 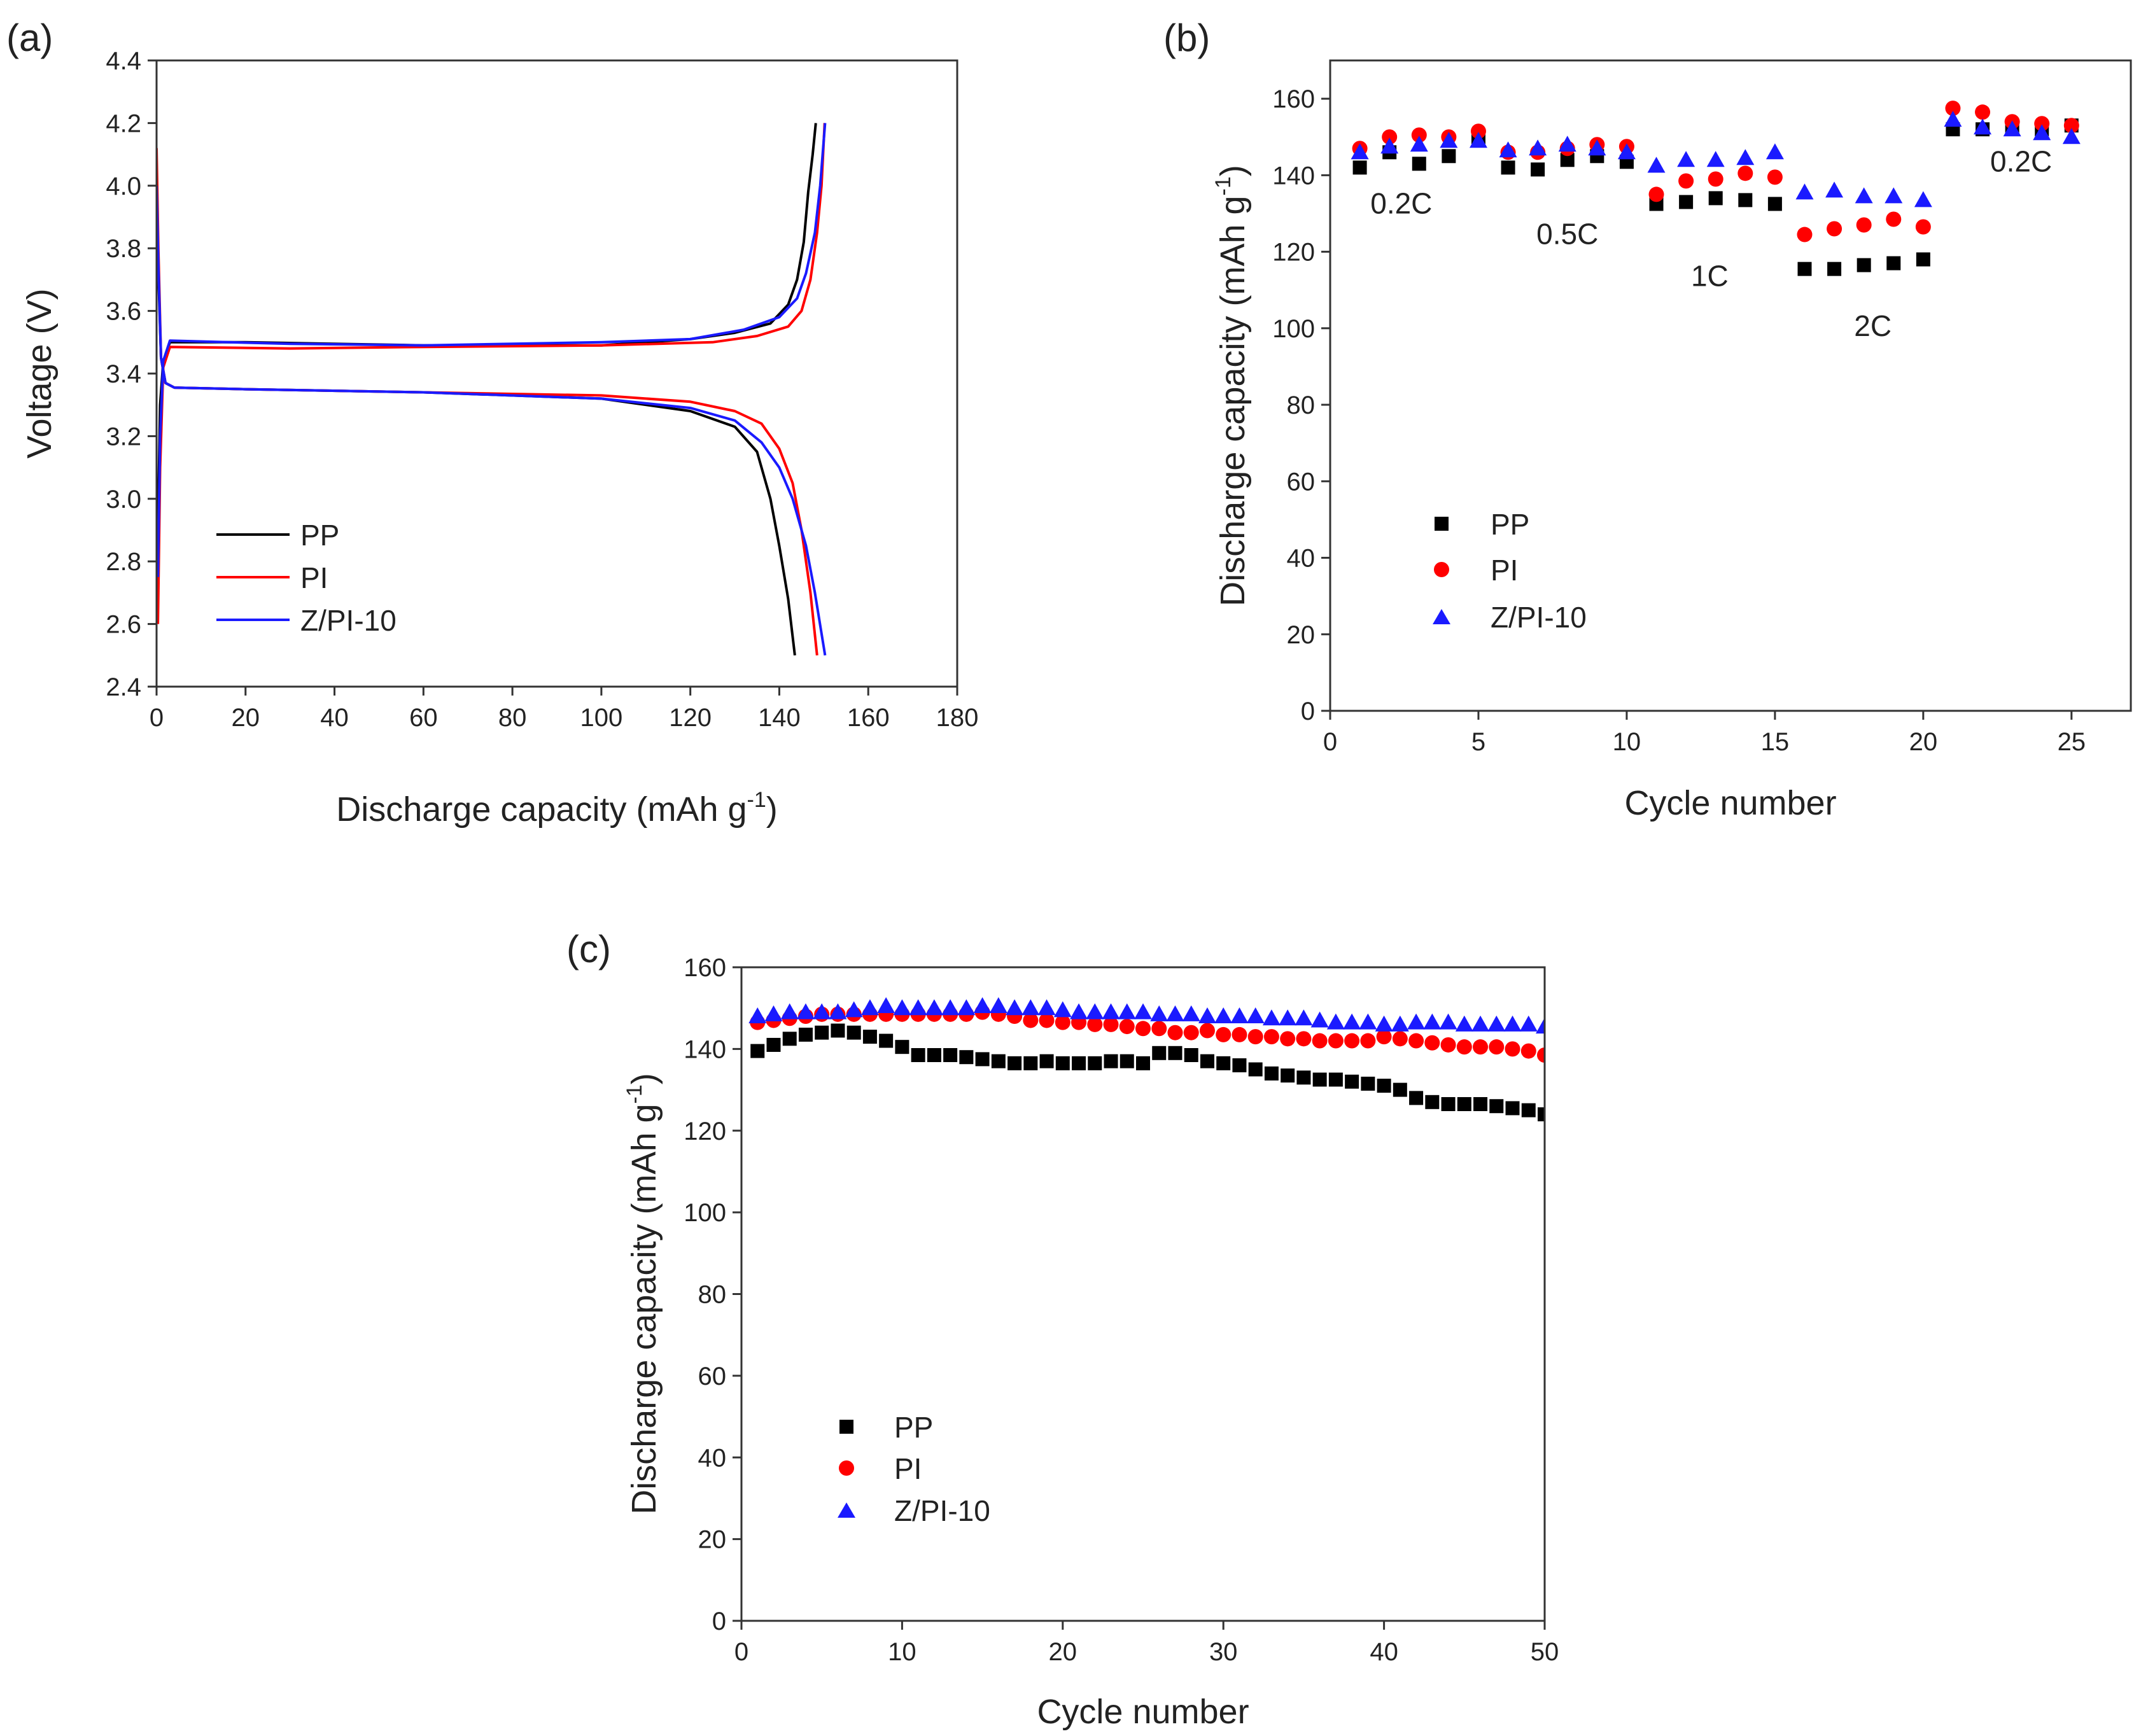 What do you see at coordinates (157, 718) in the screenshot?
I see `x-tick-label: 0` at bounding box center [157, 718].